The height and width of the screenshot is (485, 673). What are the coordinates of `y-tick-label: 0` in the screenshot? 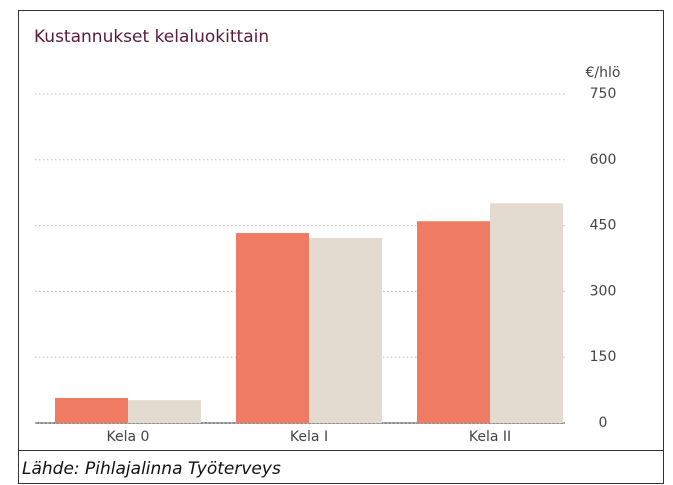 It's located at (603, 423).